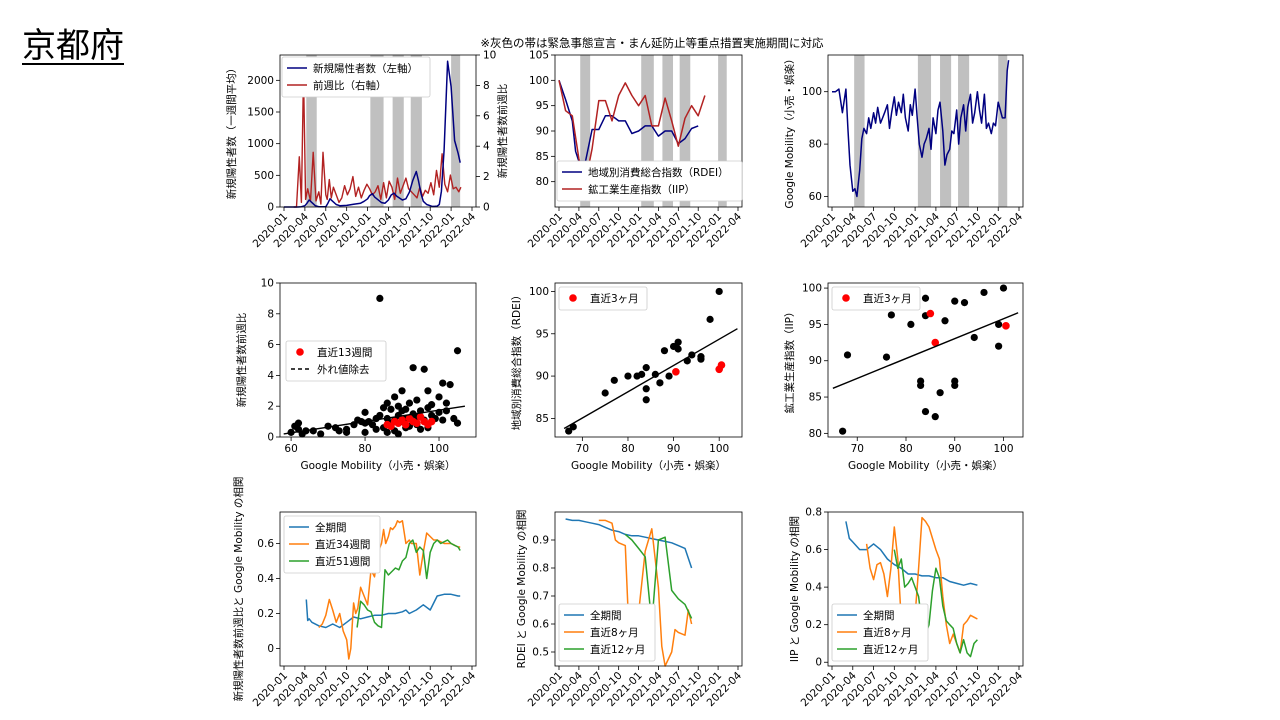 The height and width of the screenshot is (720, 1280). What do you see at coordinates (815, 434) in the screenshot?
I see `scatter3-ytick-label: 80` at bounding box center [815, 434].